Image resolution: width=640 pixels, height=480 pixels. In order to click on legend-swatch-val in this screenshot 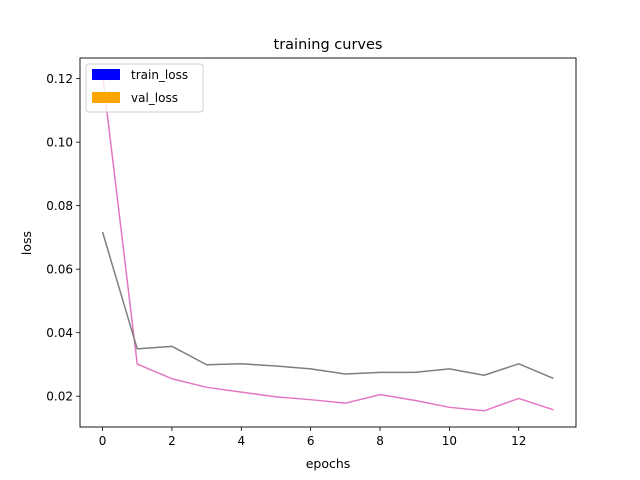, I will do `click(106, 97)`.